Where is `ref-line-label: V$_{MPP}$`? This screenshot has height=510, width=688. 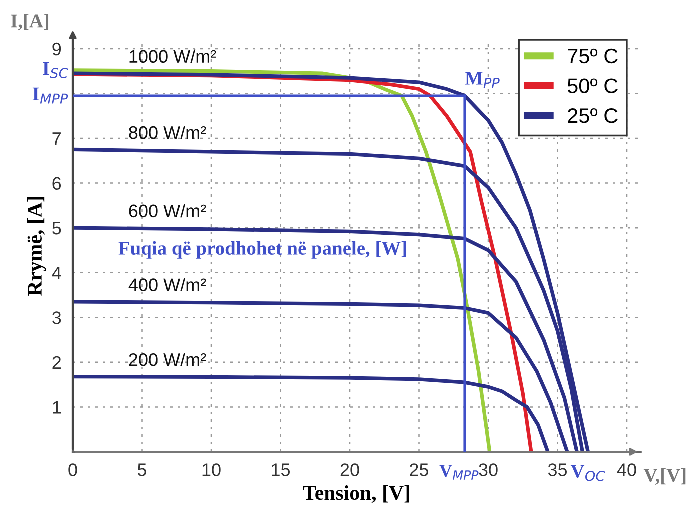 ref-line-label: V$_{MPP}$ is located at coordinates (459, 472).